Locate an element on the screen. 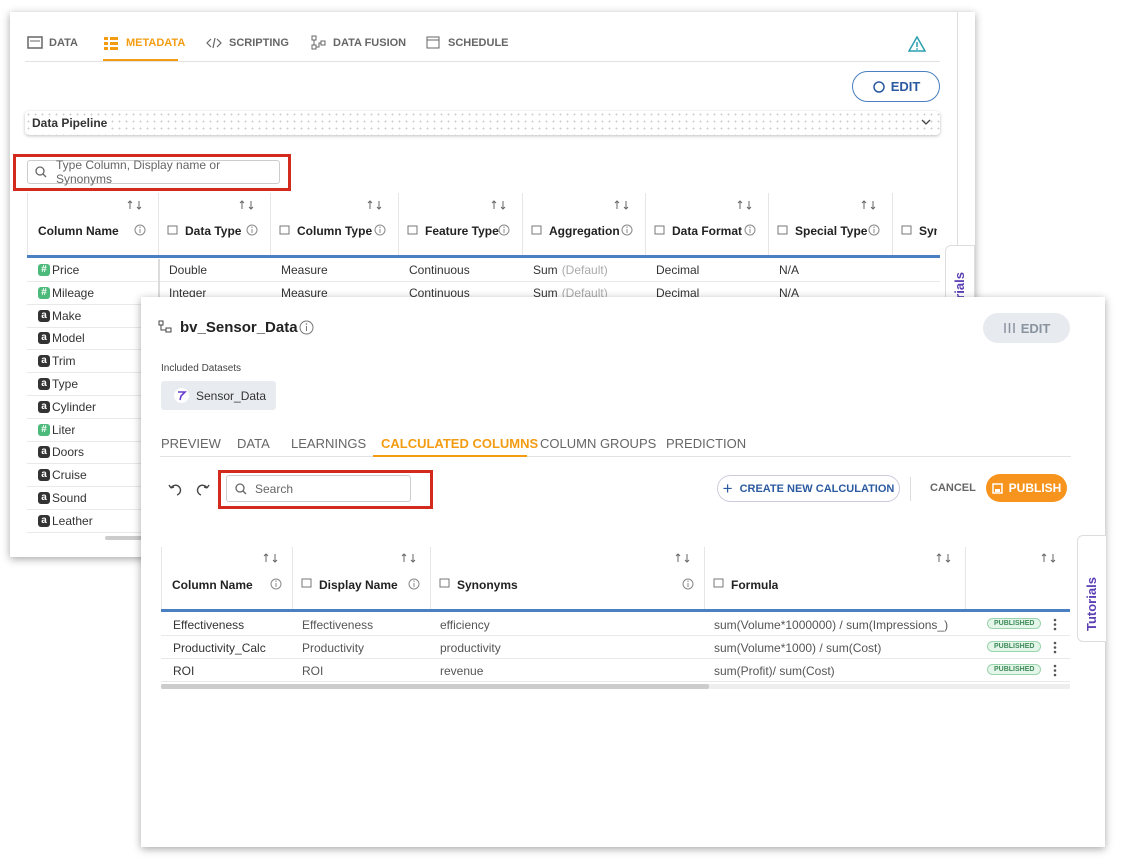 This screenshot has width=1123, height=864. save-icon is located at coordinates (997, 488).